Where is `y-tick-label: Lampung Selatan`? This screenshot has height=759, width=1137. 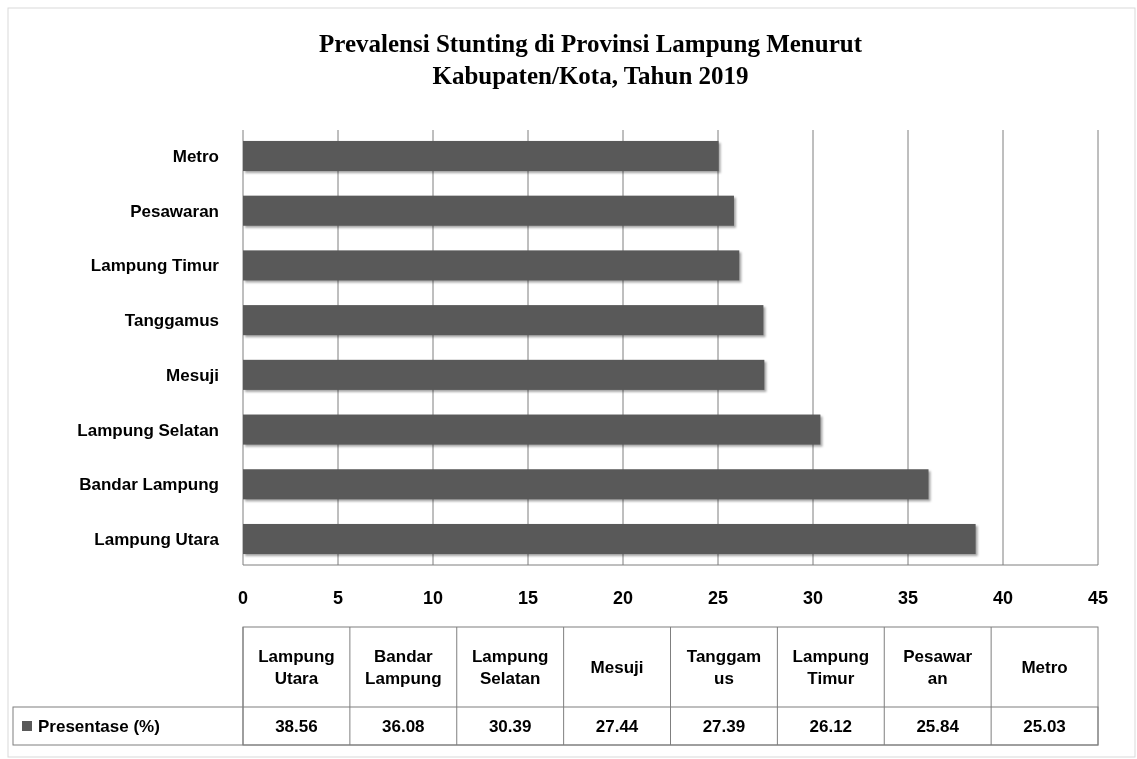 y-tick-label: Lampung Selatan is located at coordinates (148, 430).